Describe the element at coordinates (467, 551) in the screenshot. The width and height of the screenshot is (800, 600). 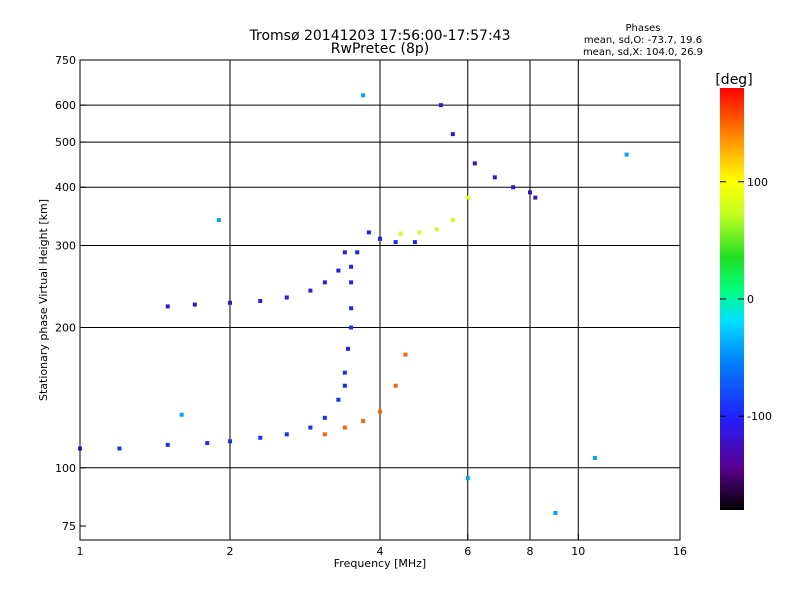
I see `x-tick-label: 6` at that location.